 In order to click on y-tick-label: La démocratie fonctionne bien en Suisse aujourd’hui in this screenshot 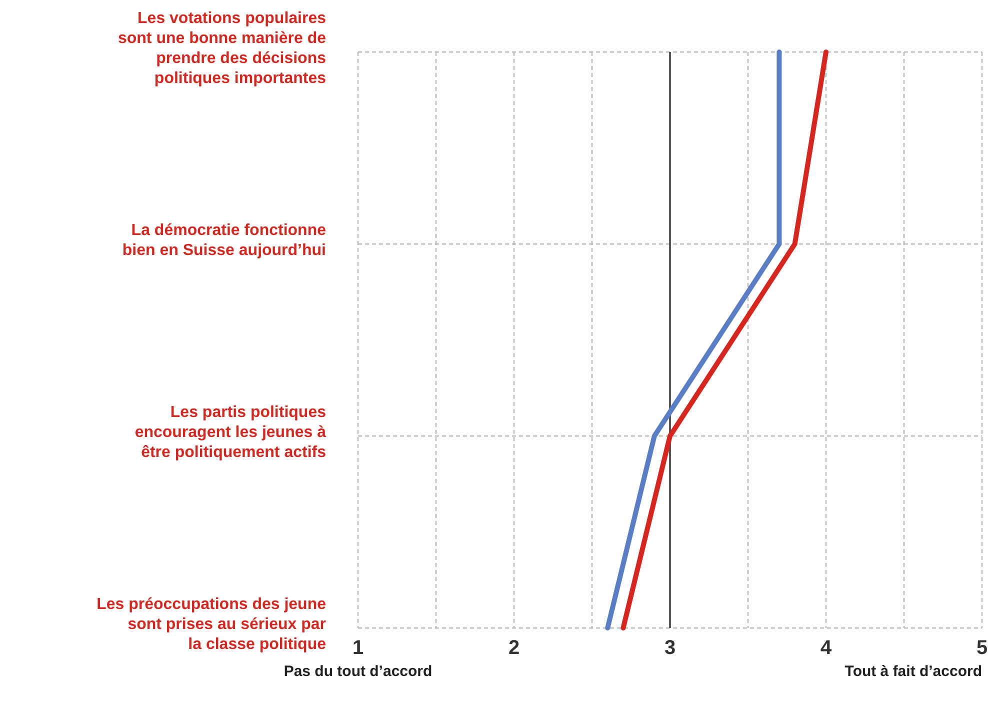, I will do `click(224, 240)`.